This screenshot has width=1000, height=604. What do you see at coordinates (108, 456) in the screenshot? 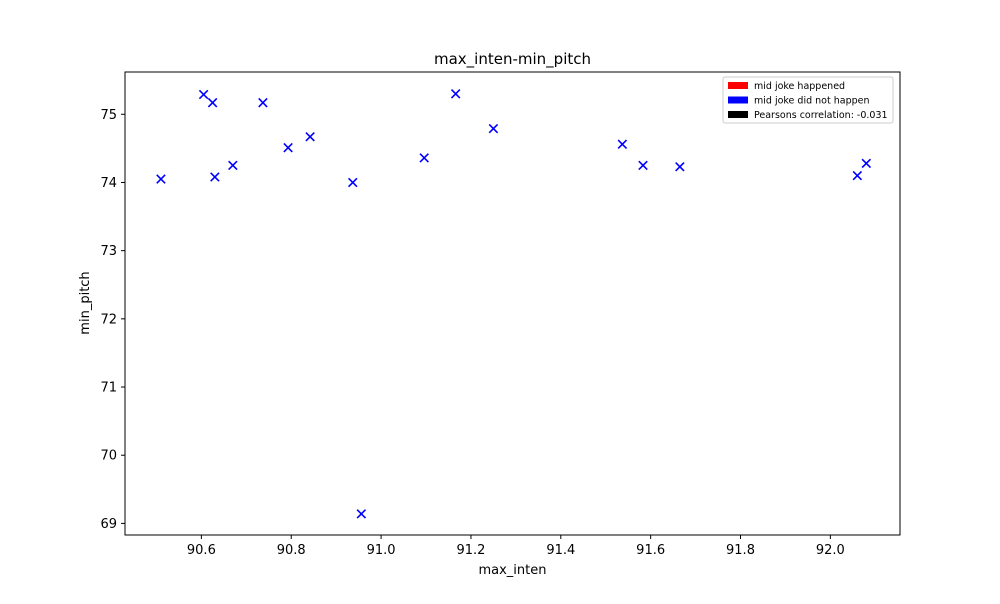
I see `y-tick-label: 70` at bounding box center [108, 456].